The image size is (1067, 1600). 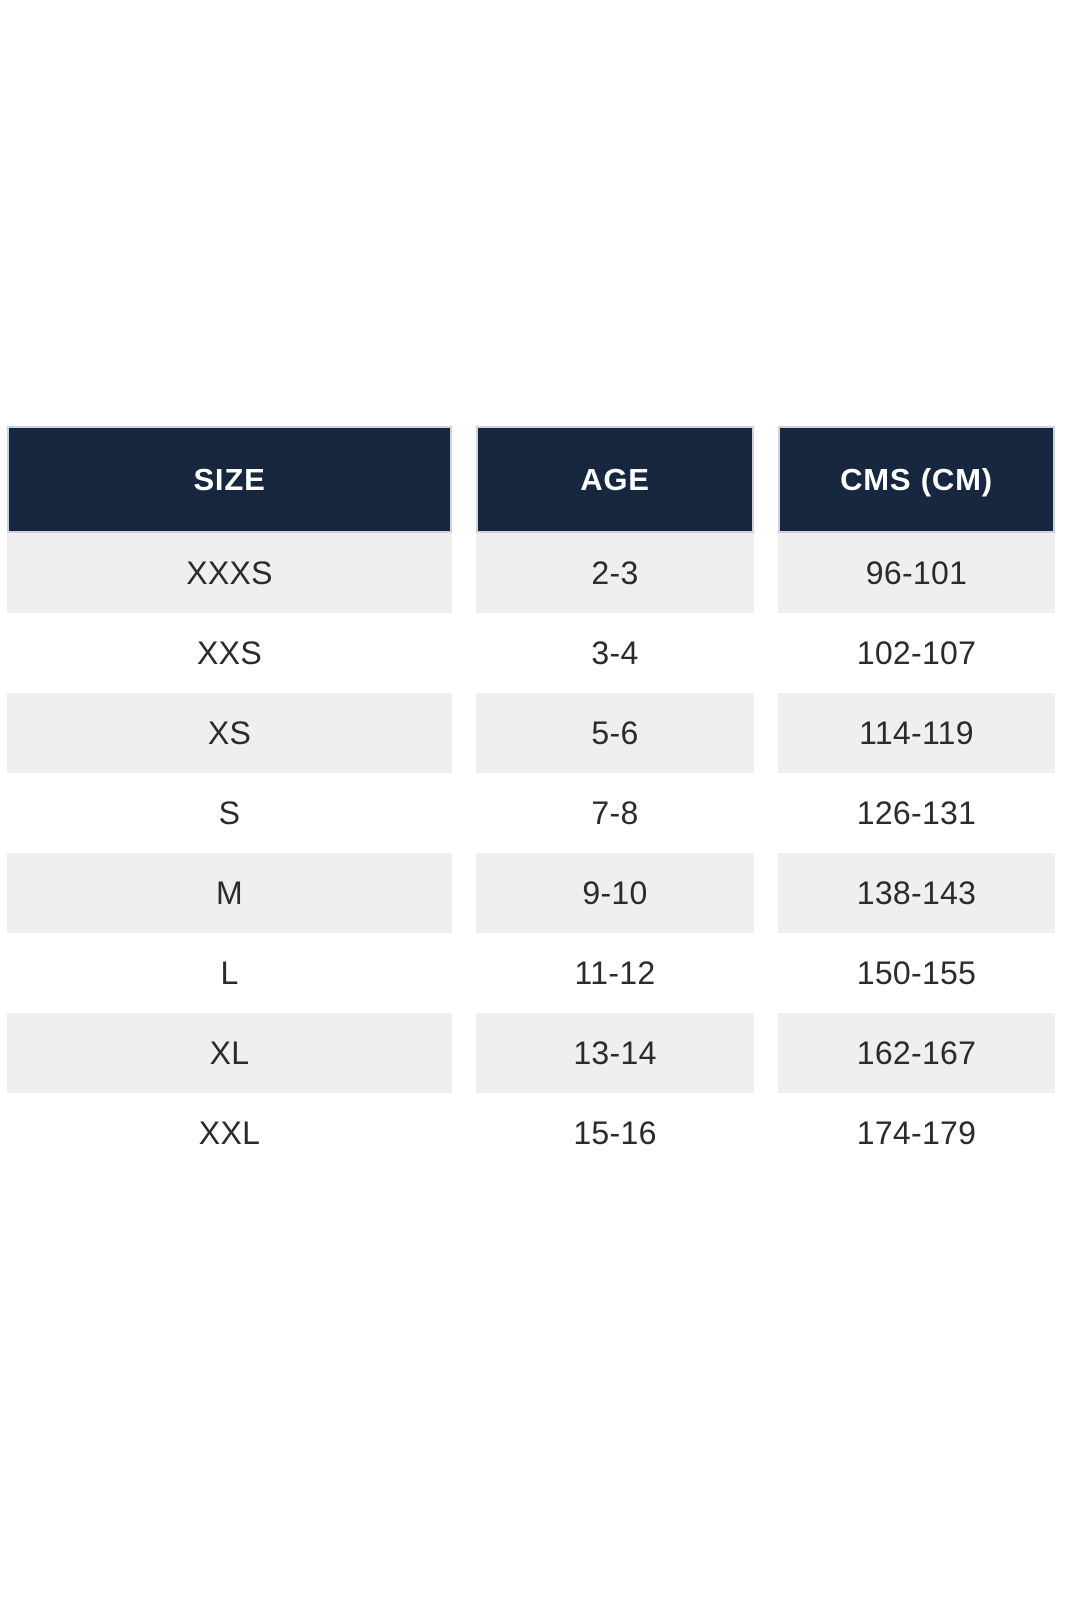 I want to click on cell-cms: 114-119, so click(x=916, y=733).